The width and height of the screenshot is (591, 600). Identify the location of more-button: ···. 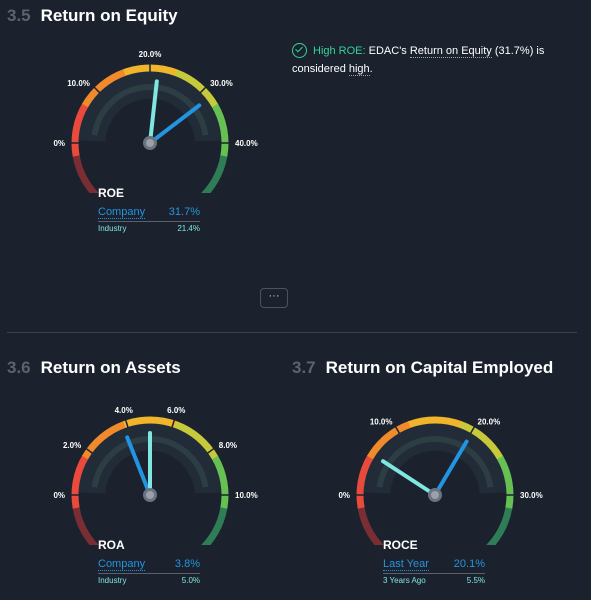
(274, 298).